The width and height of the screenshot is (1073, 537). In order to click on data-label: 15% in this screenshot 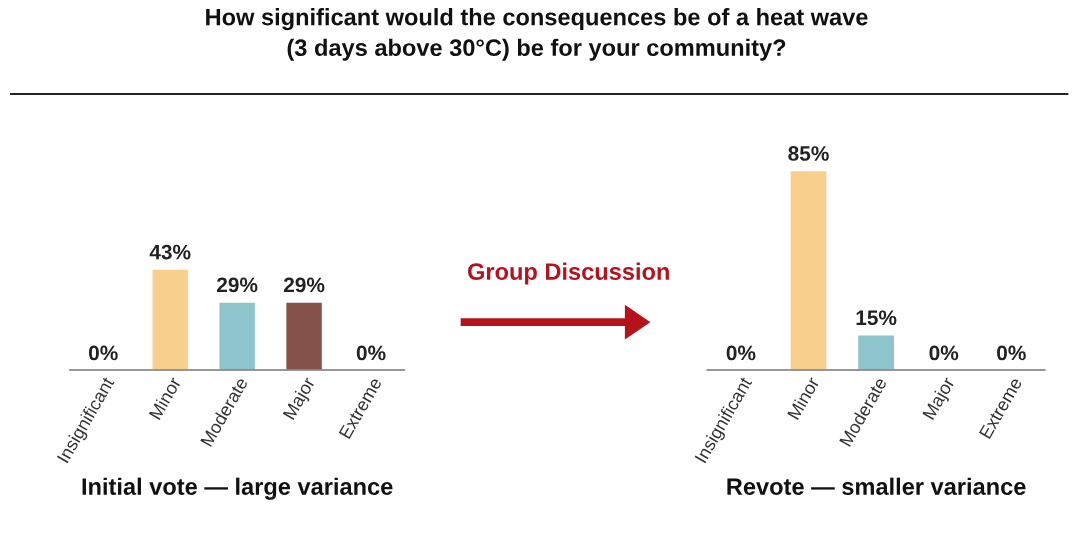, I will do `click(876, 318)`.